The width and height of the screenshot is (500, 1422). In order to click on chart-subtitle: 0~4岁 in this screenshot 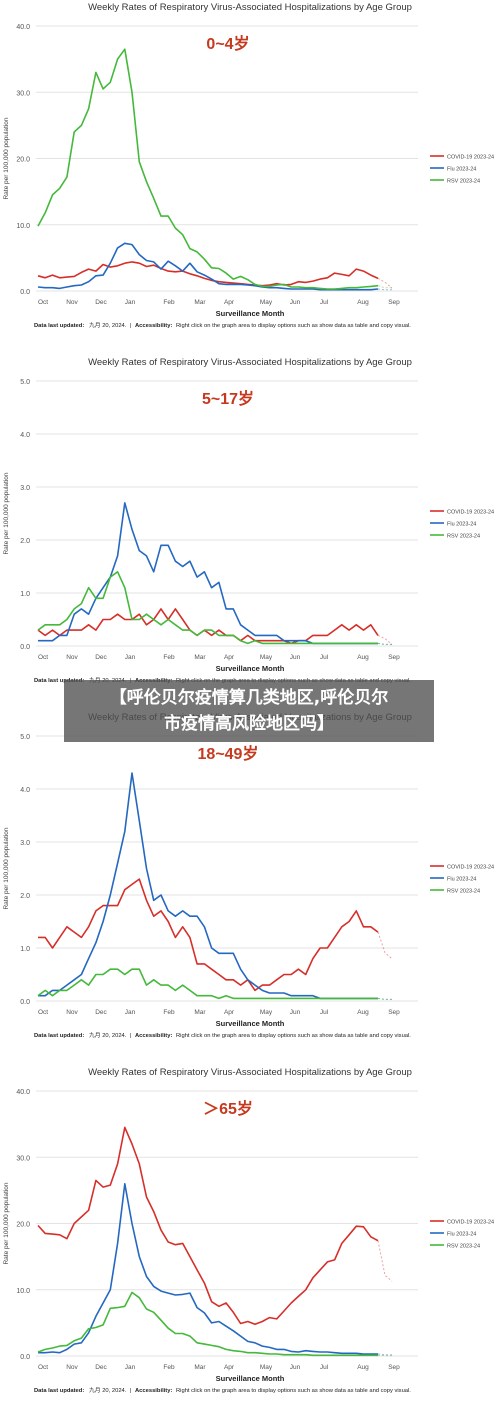, I will do `click(227, 43)`.